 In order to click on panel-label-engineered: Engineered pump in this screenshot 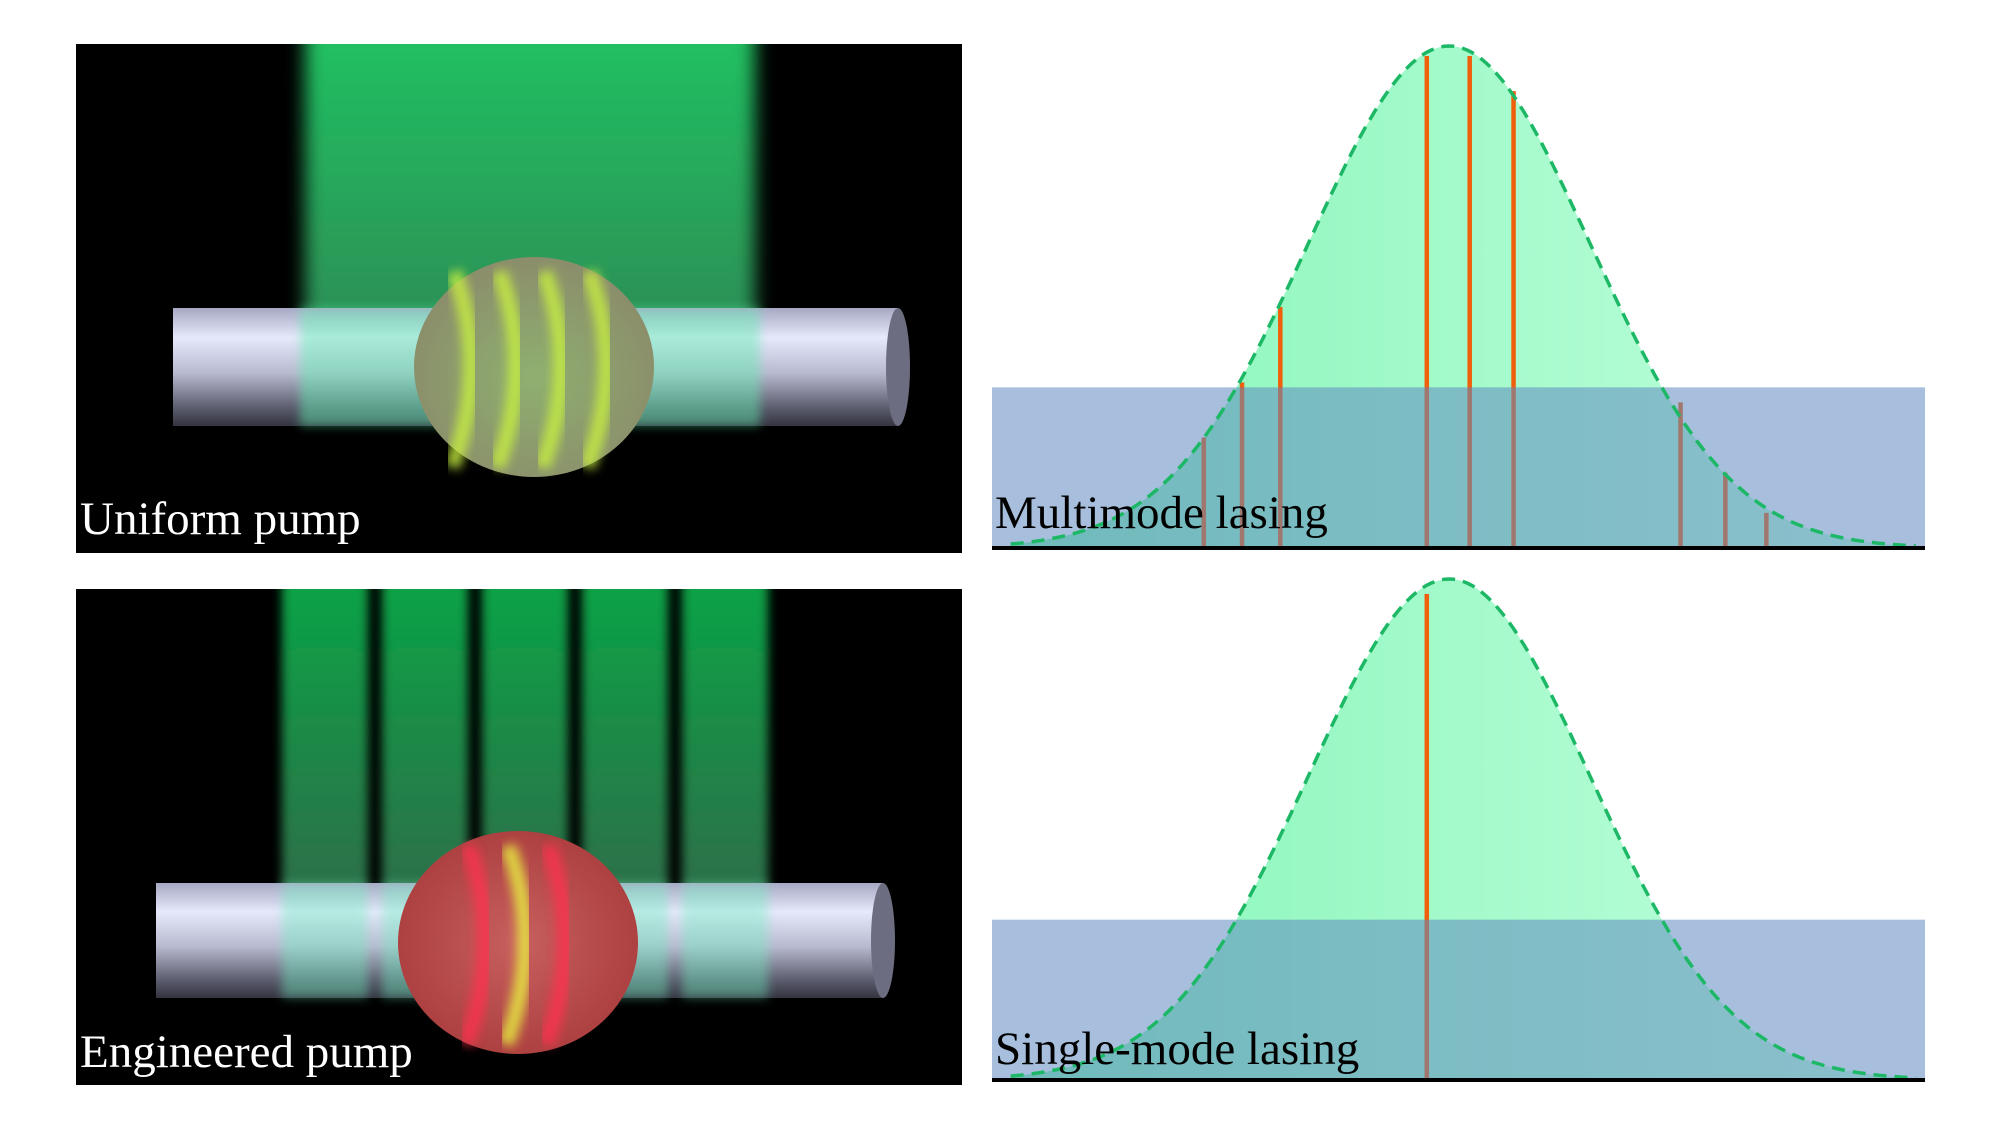, I will do `click(246, 1052)`.